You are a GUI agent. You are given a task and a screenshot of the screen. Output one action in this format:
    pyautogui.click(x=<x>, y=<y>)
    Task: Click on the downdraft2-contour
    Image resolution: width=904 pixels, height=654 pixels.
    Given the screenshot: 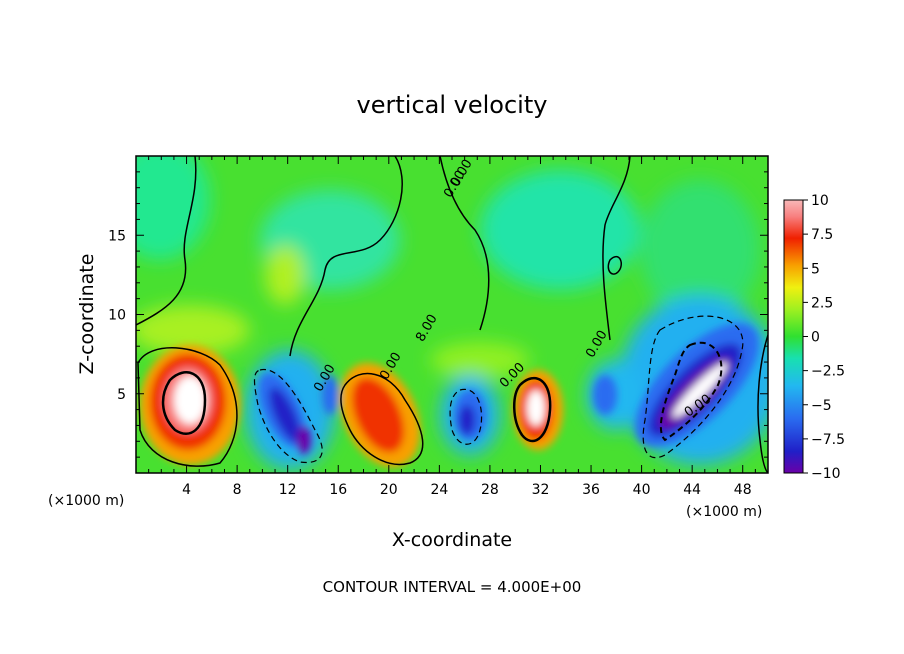 What is the action you would take?
    pyautogui.click(x=466, y=416)
    